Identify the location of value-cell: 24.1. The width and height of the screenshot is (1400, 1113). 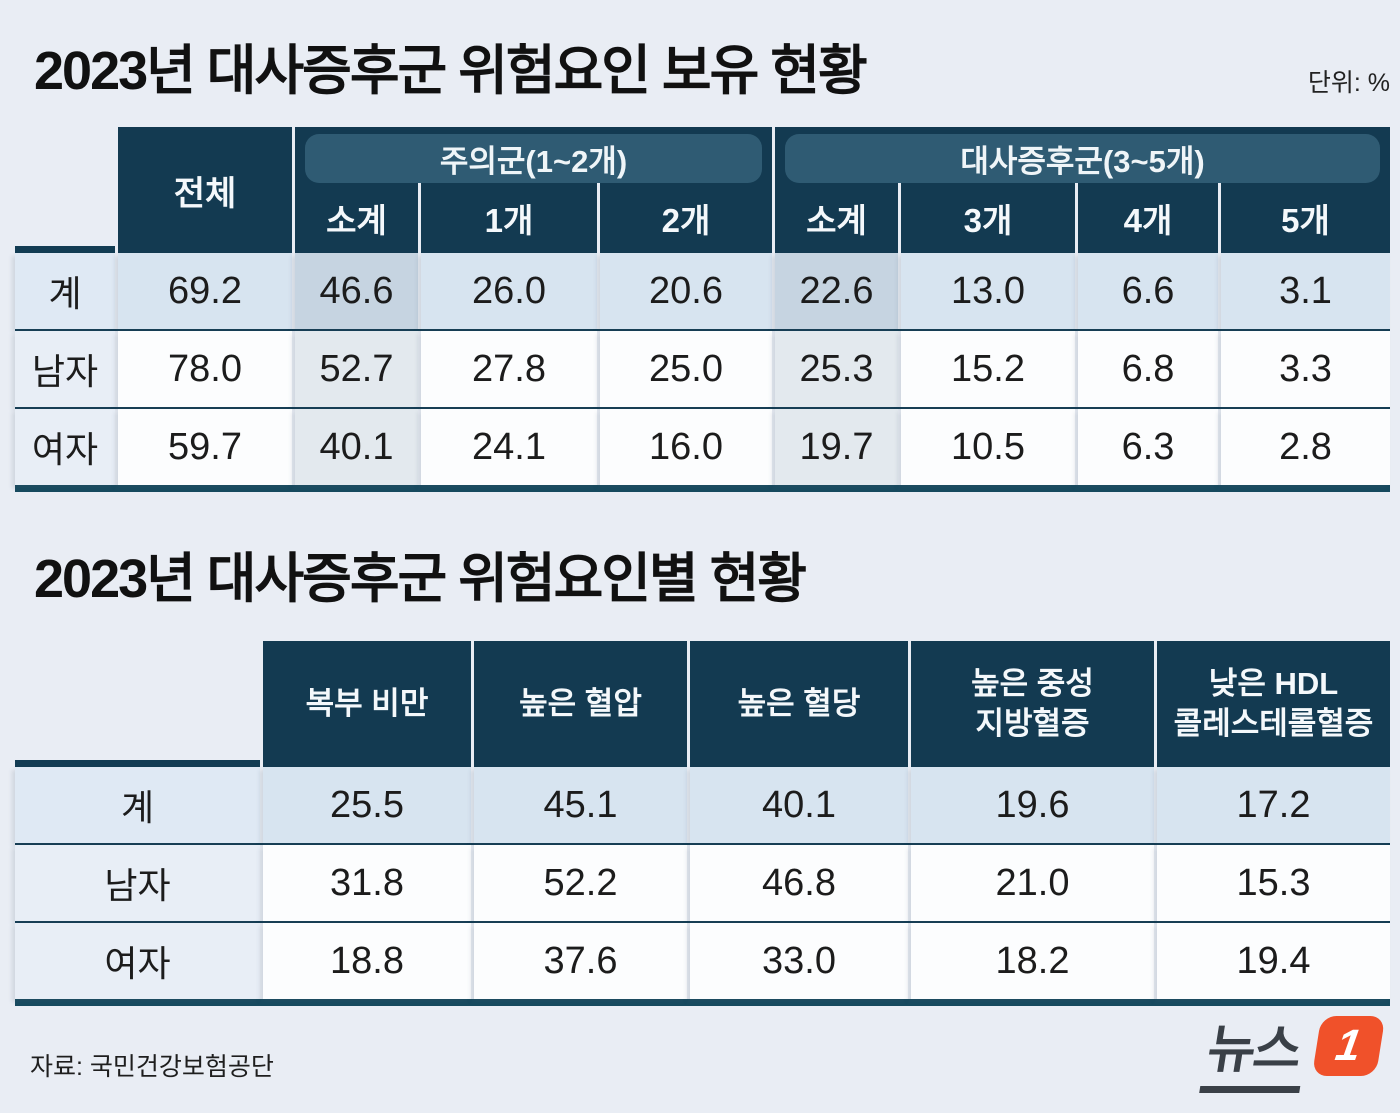
(509, 447).